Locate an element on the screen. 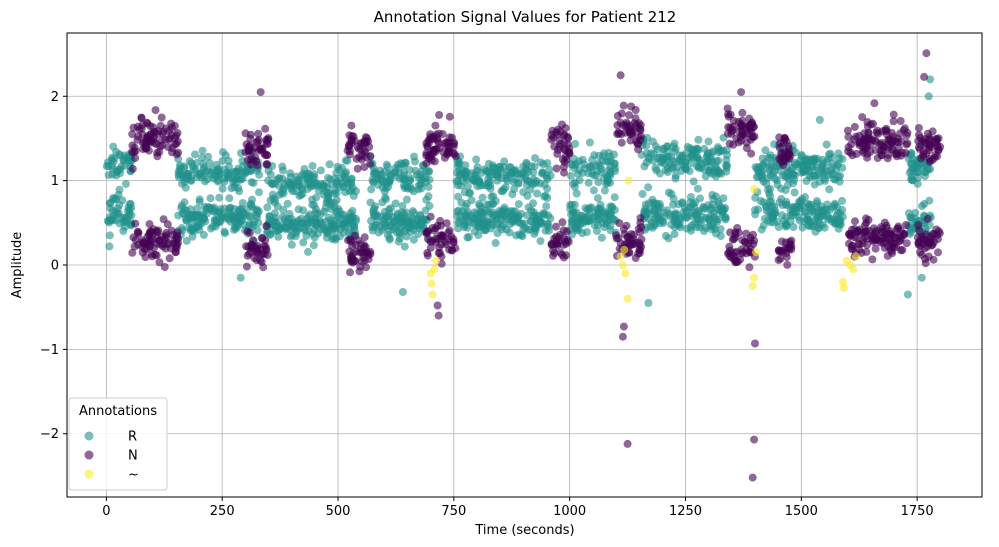  y-tick-label: 2 is located at coordinates (55, 97).